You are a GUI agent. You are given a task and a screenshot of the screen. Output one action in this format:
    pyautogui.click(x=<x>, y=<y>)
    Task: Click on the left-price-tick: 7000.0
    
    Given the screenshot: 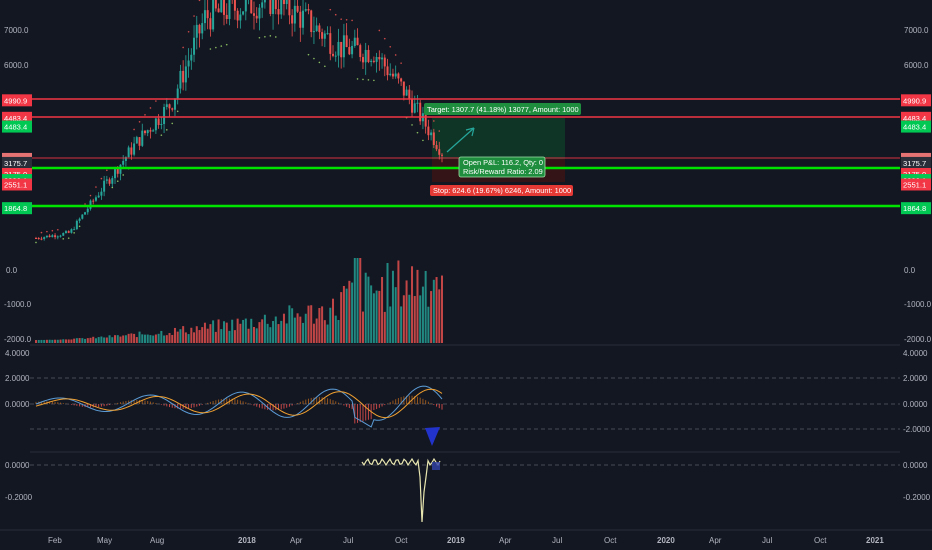 What is the action you would take?
    pyautogui.click(x=16, y=30)
    